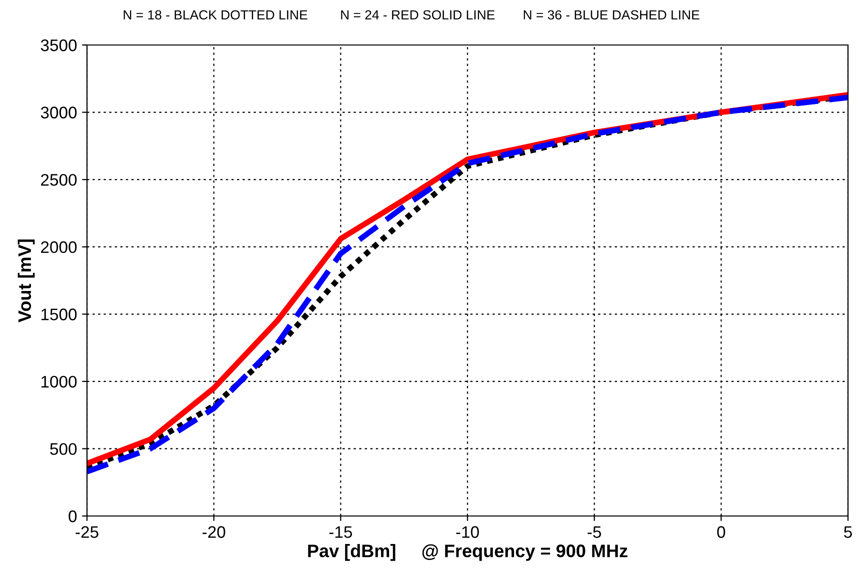  What do you see at coordinates (721, 532) in the screenshot?
I see `x-tick-label: 0` at bounding box center [721, 532].